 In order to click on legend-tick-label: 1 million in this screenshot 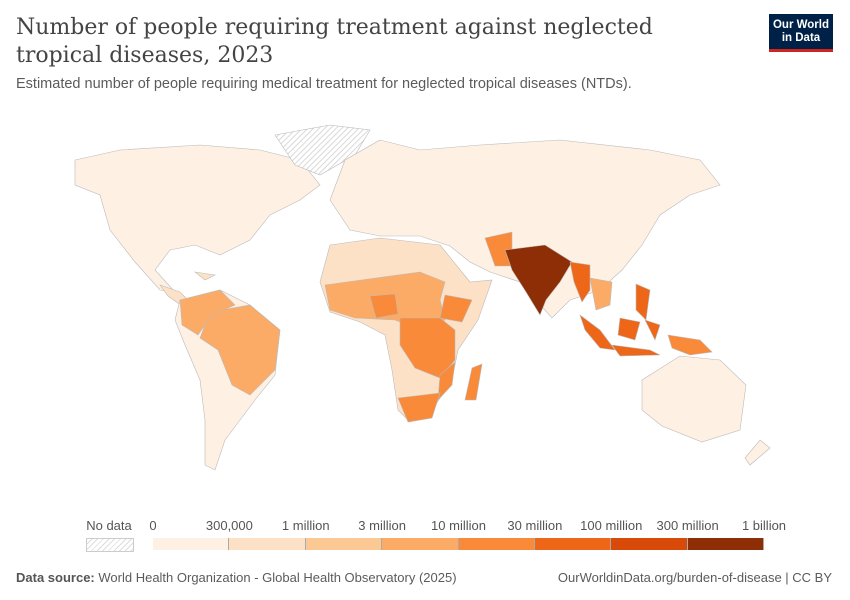, I will do `click(305, 525)`.